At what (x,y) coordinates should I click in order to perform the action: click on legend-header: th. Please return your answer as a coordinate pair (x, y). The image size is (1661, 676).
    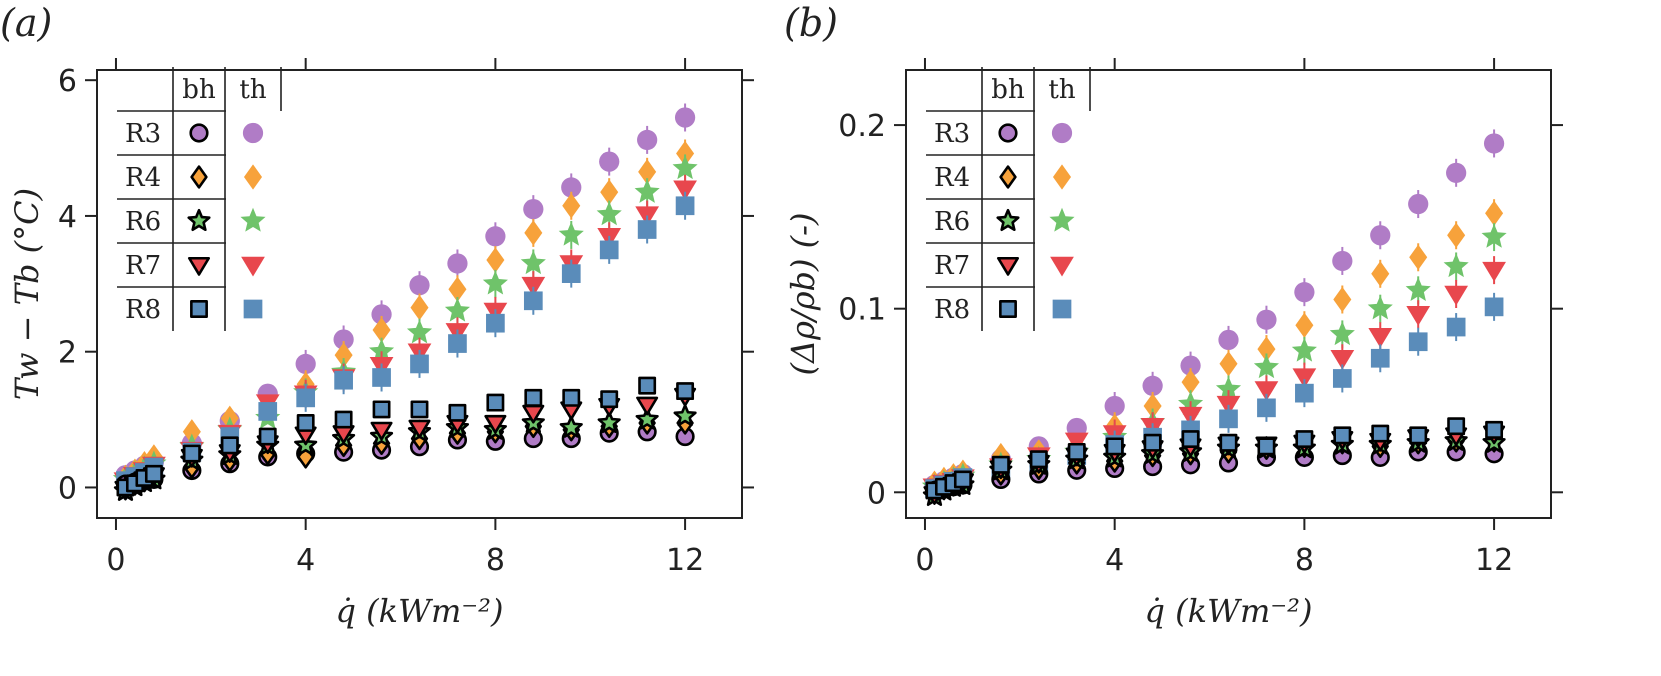
    Looking at the image, I should click on (252, 90).